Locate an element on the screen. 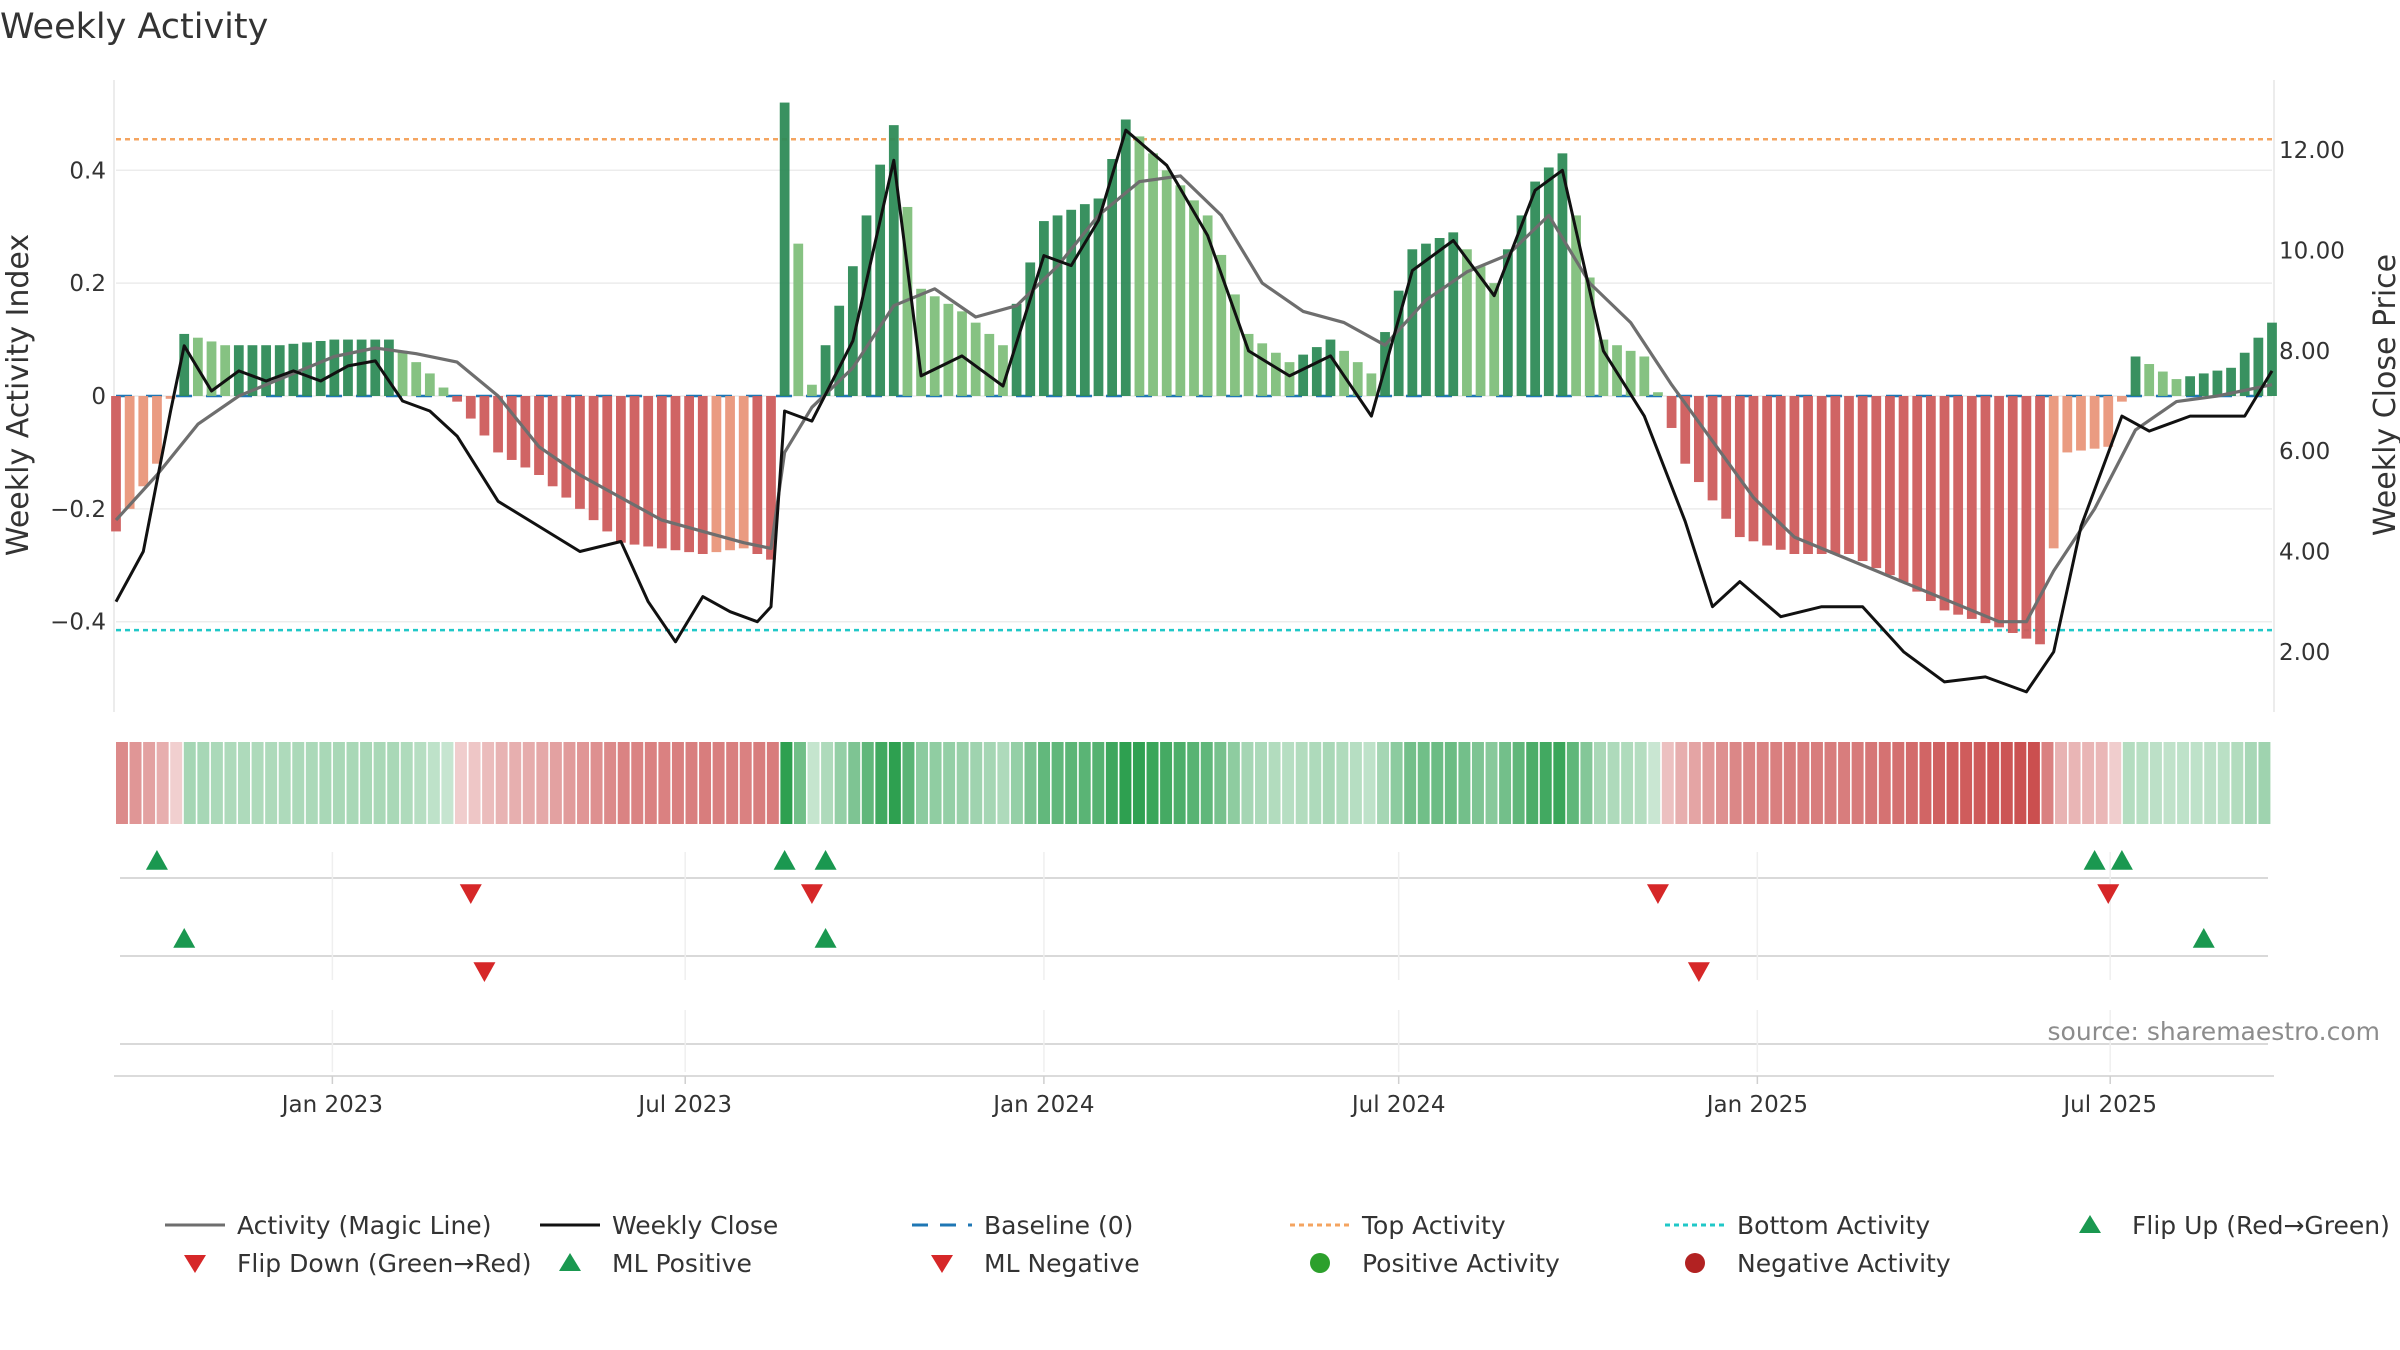  legend-item: Activity (Magic Line) is located at coordinates (328, 1225).